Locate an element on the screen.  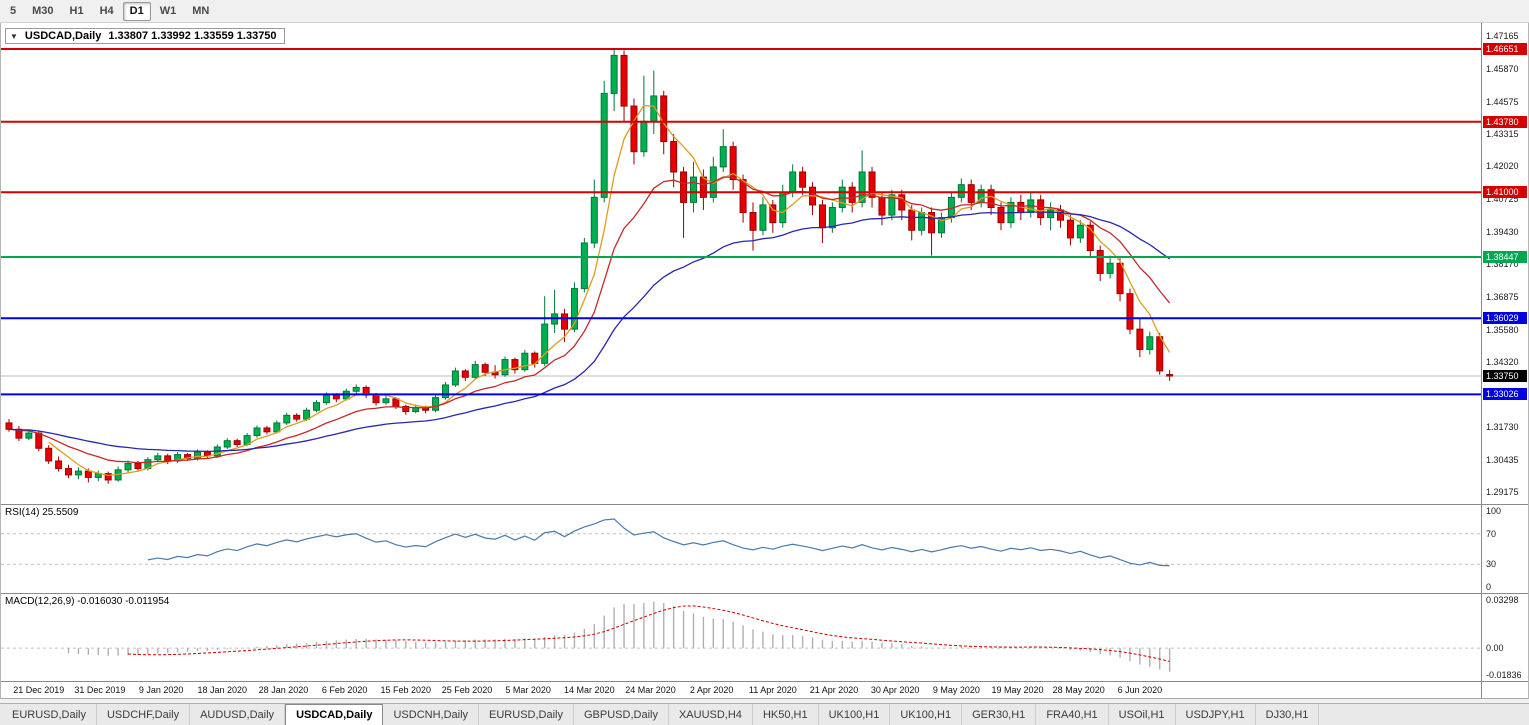
tab-audusd-daily: AUDUSD,Daily is located at coordinates (238, 714).